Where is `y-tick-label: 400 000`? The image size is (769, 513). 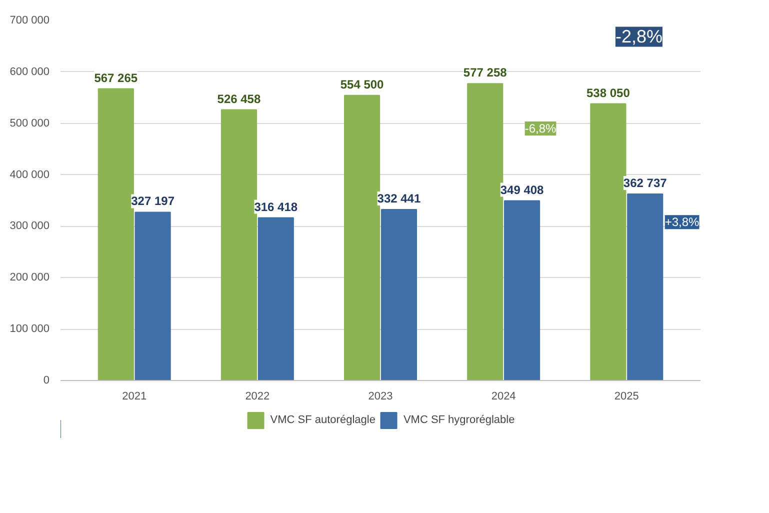 y-tick-label: 400 000 is located at coordinates (30, 174).